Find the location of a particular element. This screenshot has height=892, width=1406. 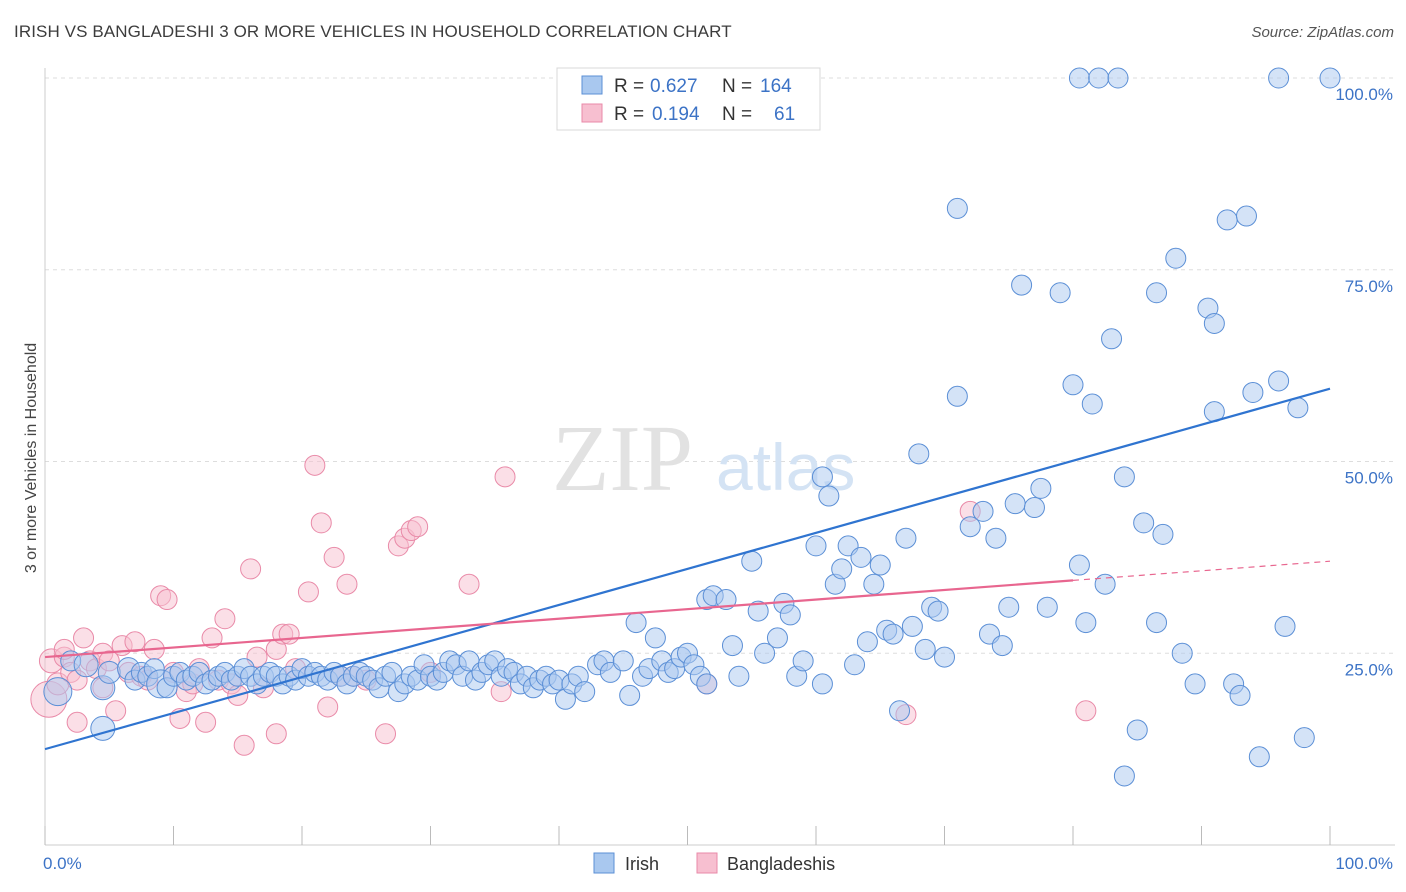

stats-legend: R = 0.627 N = 164 R = 0.194 N = 61 is located at coordinates (688, 99).